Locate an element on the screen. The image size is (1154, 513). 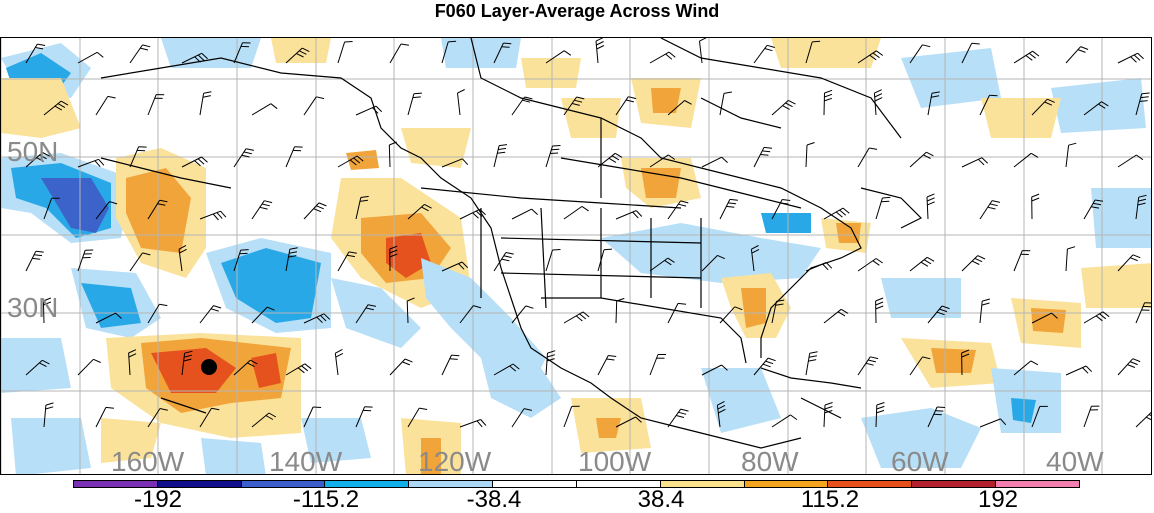
chart-title: F060 Layer-Average Across Wind is located at coordinates (577, 13).